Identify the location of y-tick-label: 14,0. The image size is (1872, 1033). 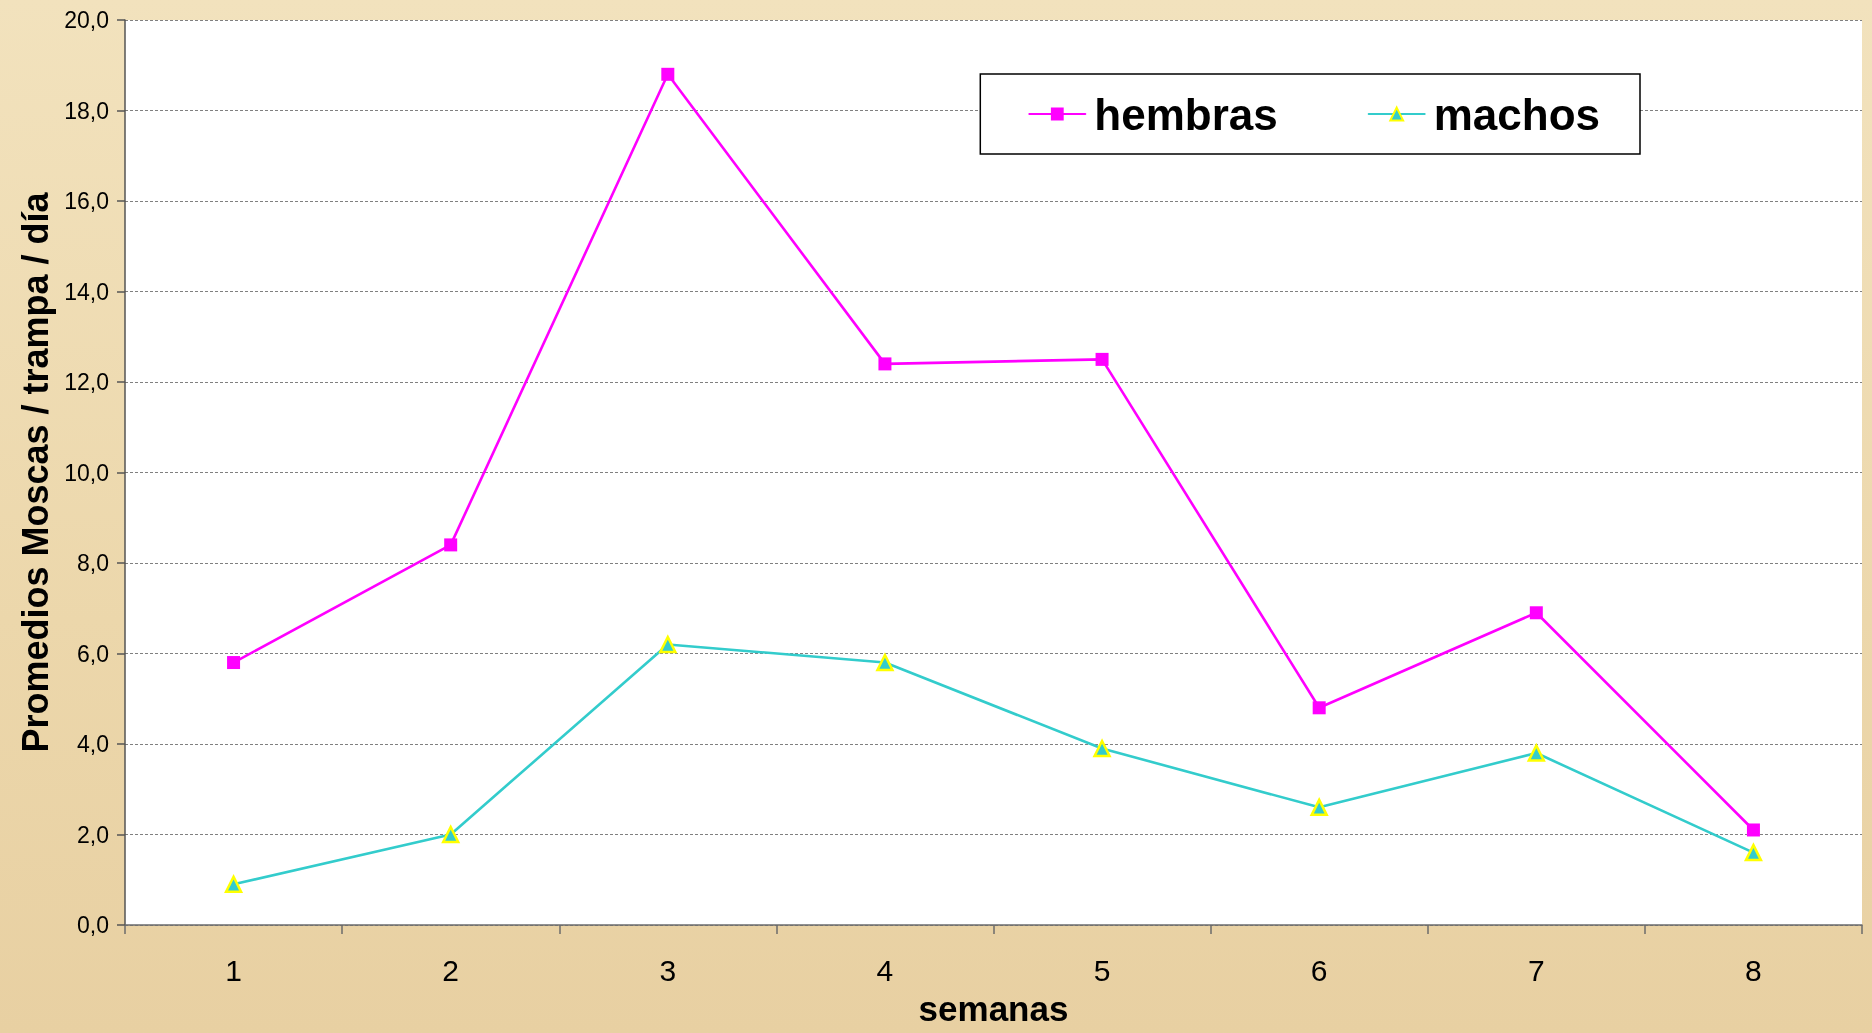
(86, 291).